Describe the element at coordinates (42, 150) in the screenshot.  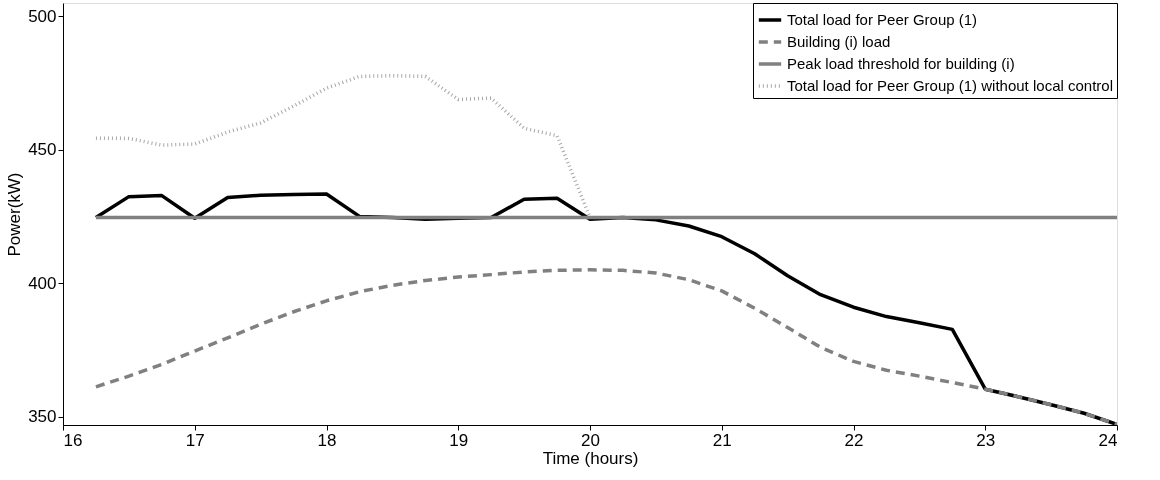
I see `y-tick-label: 450` at that location.